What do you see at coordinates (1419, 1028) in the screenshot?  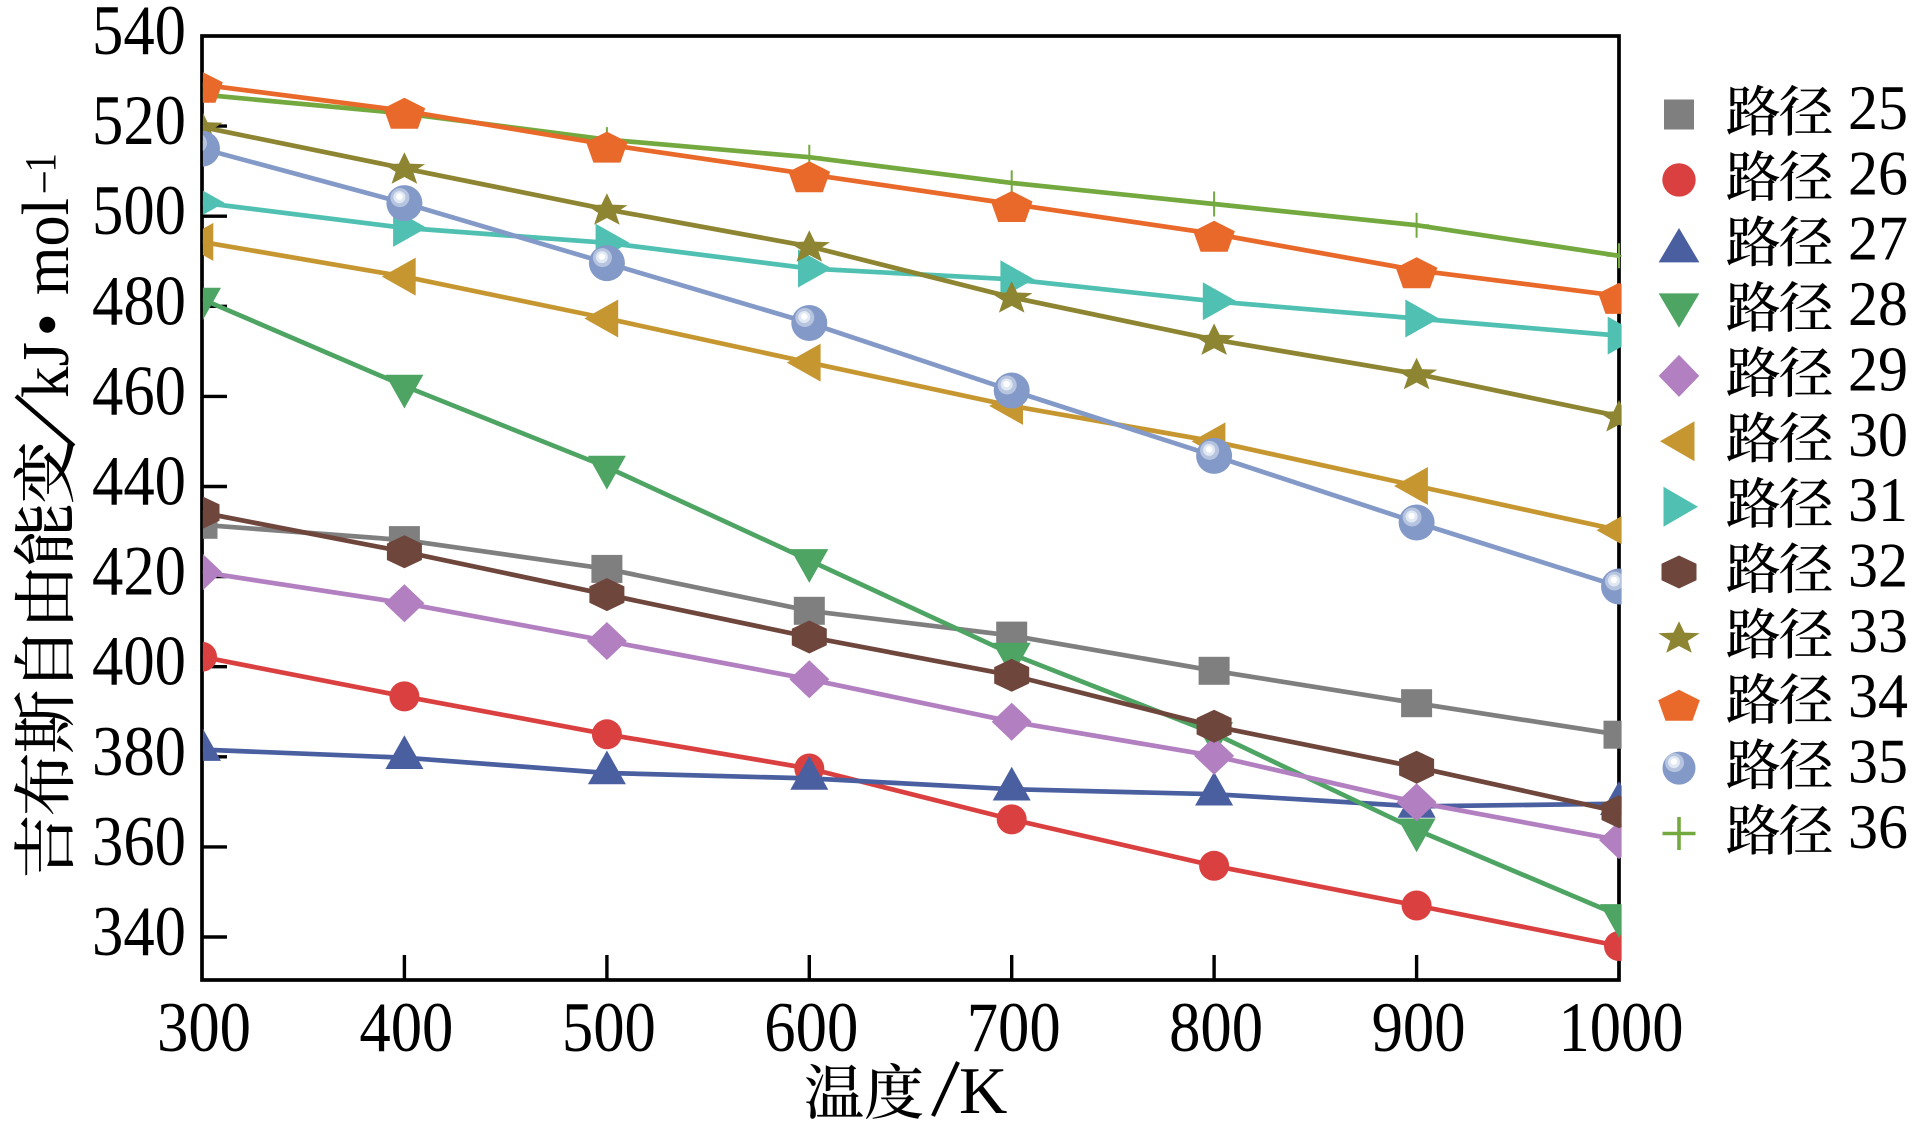 I see `svg-text: 900` at bounding box center [1419, 1028].